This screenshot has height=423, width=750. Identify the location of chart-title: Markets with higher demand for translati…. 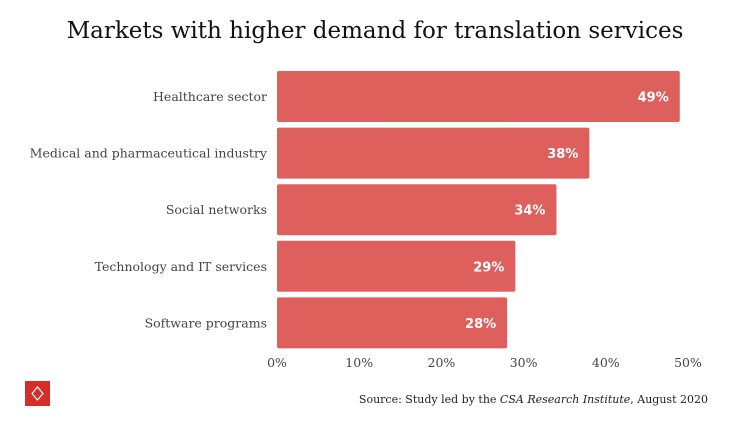
(375, 31).